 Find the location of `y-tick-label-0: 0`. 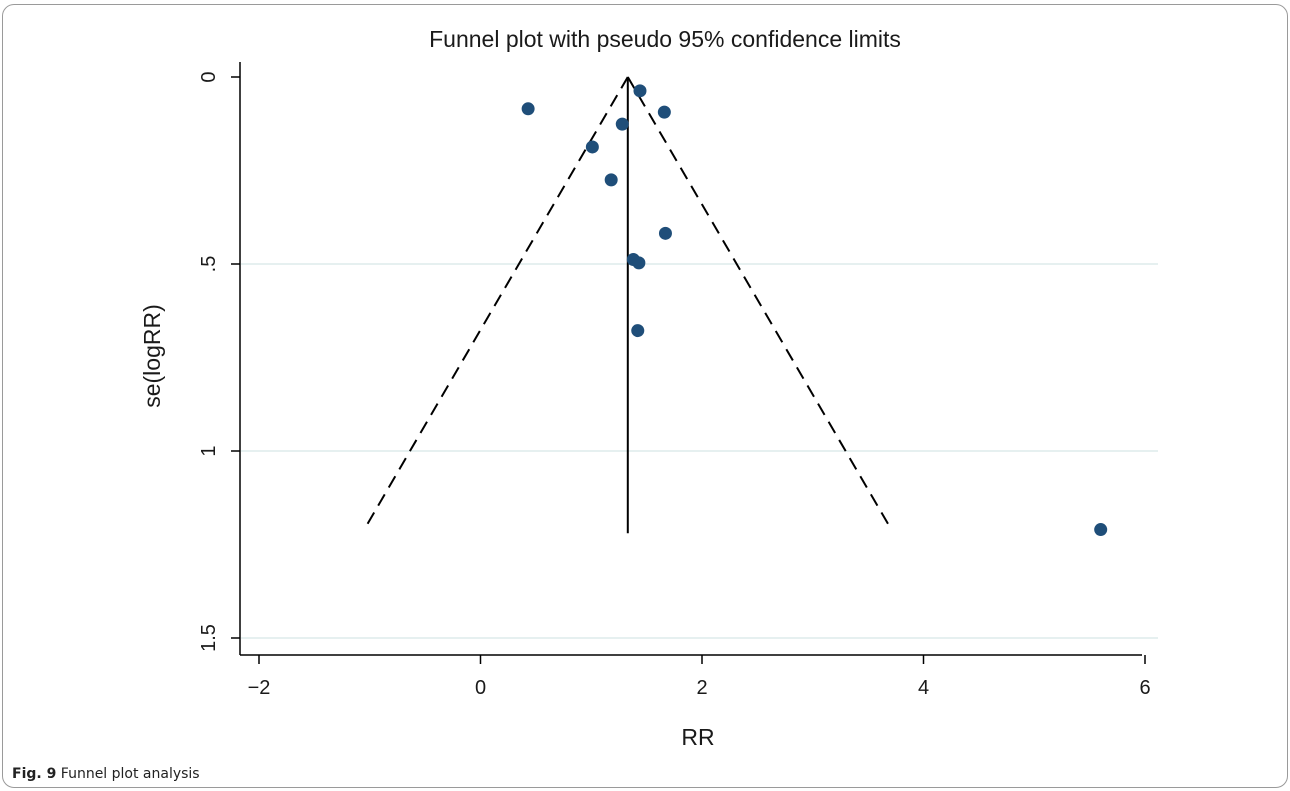

y-tick-label-0: 0 is located at coordinates (209, 76).